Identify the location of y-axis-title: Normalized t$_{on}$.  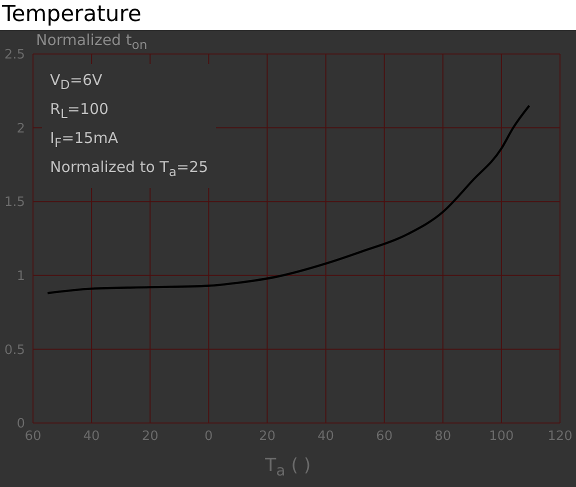
(92, 41).